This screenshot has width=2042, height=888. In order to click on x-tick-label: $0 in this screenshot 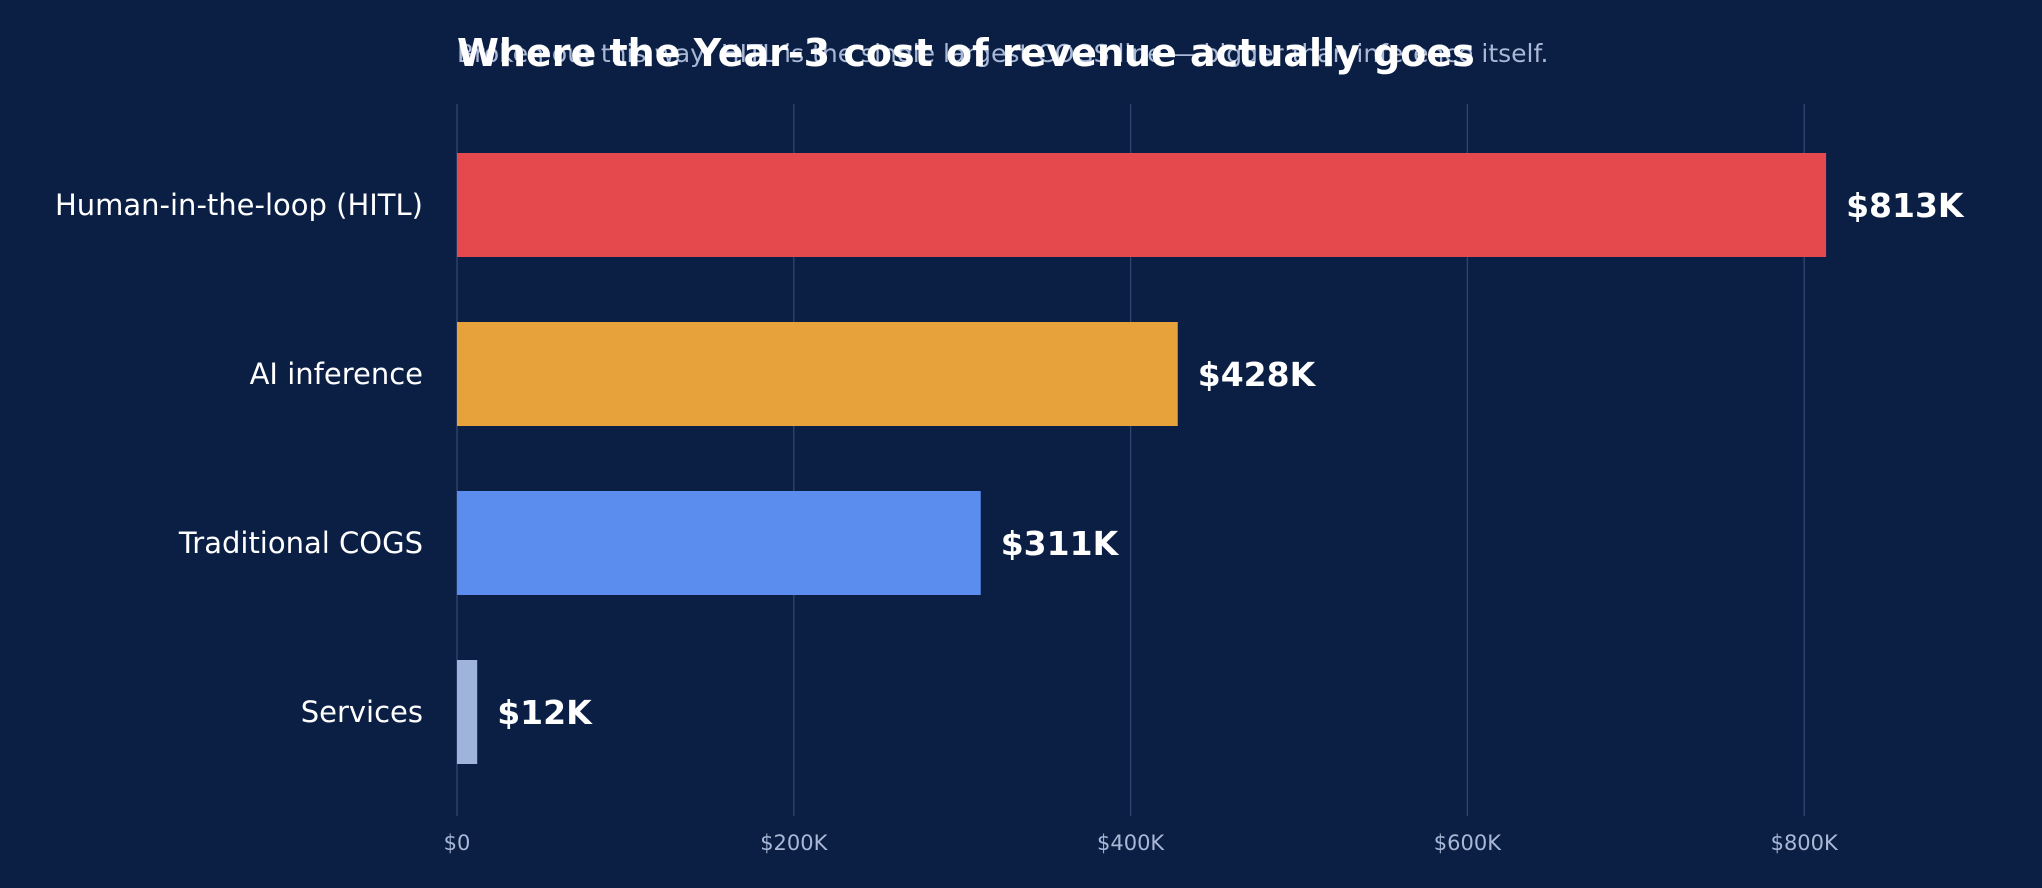, I will do `click(457, 843)`.